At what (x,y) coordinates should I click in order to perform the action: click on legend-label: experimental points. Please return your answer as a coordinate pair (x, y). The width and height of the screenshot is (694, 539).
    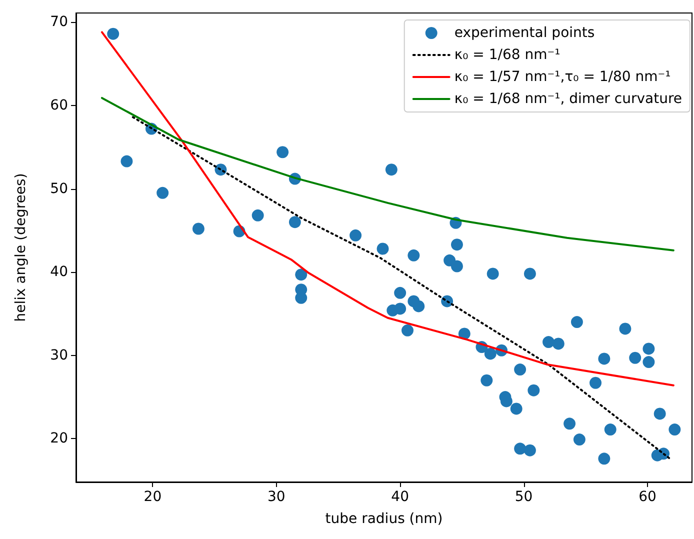
    Looking at the image, I should click on (524, 33).